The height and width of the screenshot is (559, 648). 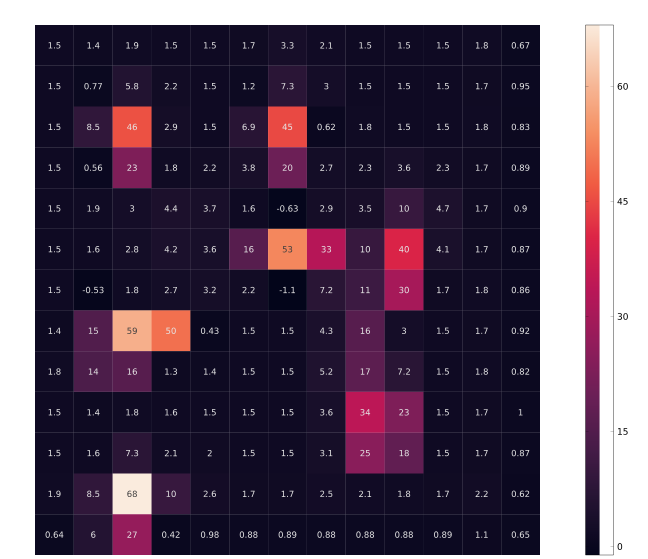 What do you see at coordinates (170, 249) in the screenshot?
I see `data-label: 4.2` at bounding box center [170, 249].